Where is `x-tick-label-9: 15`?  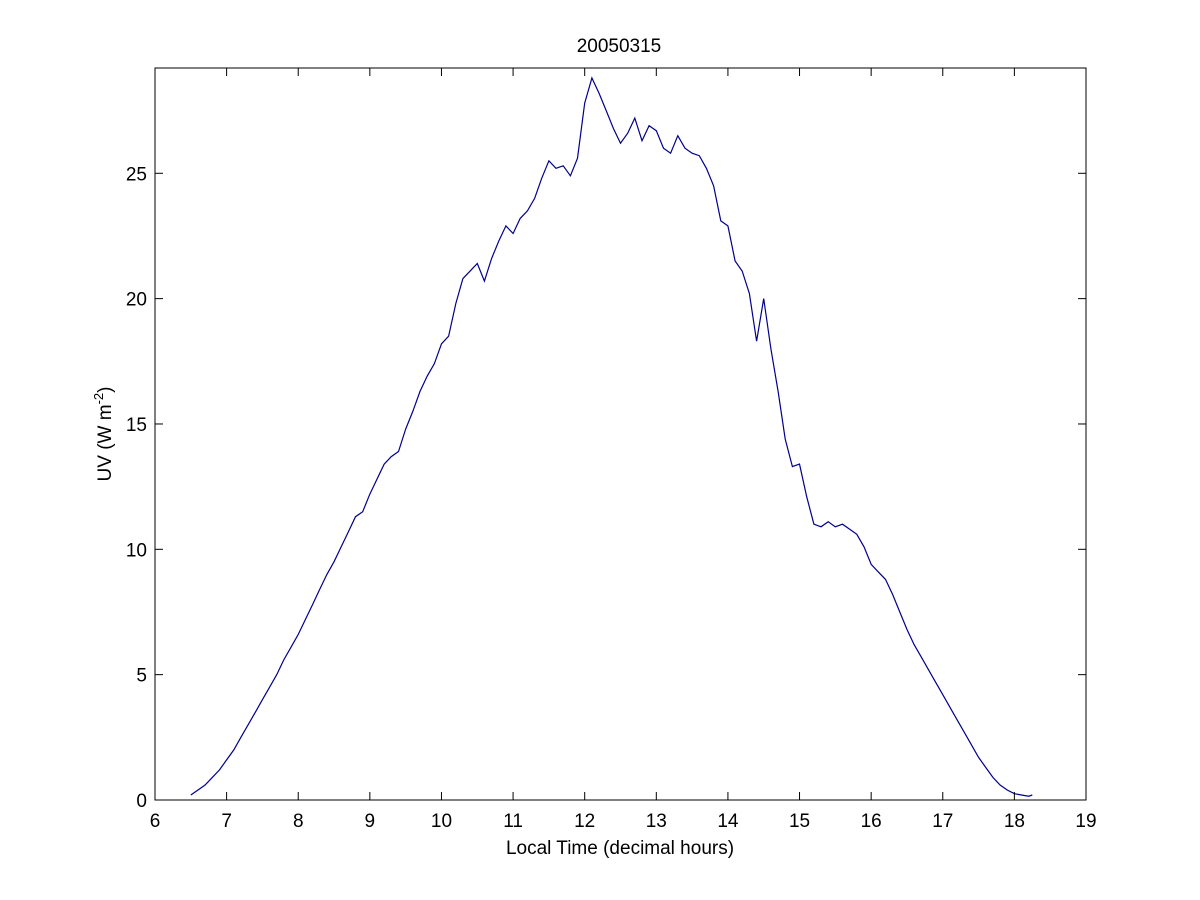
x-tick-label-9: 15 is located at coordinates (799, 821).